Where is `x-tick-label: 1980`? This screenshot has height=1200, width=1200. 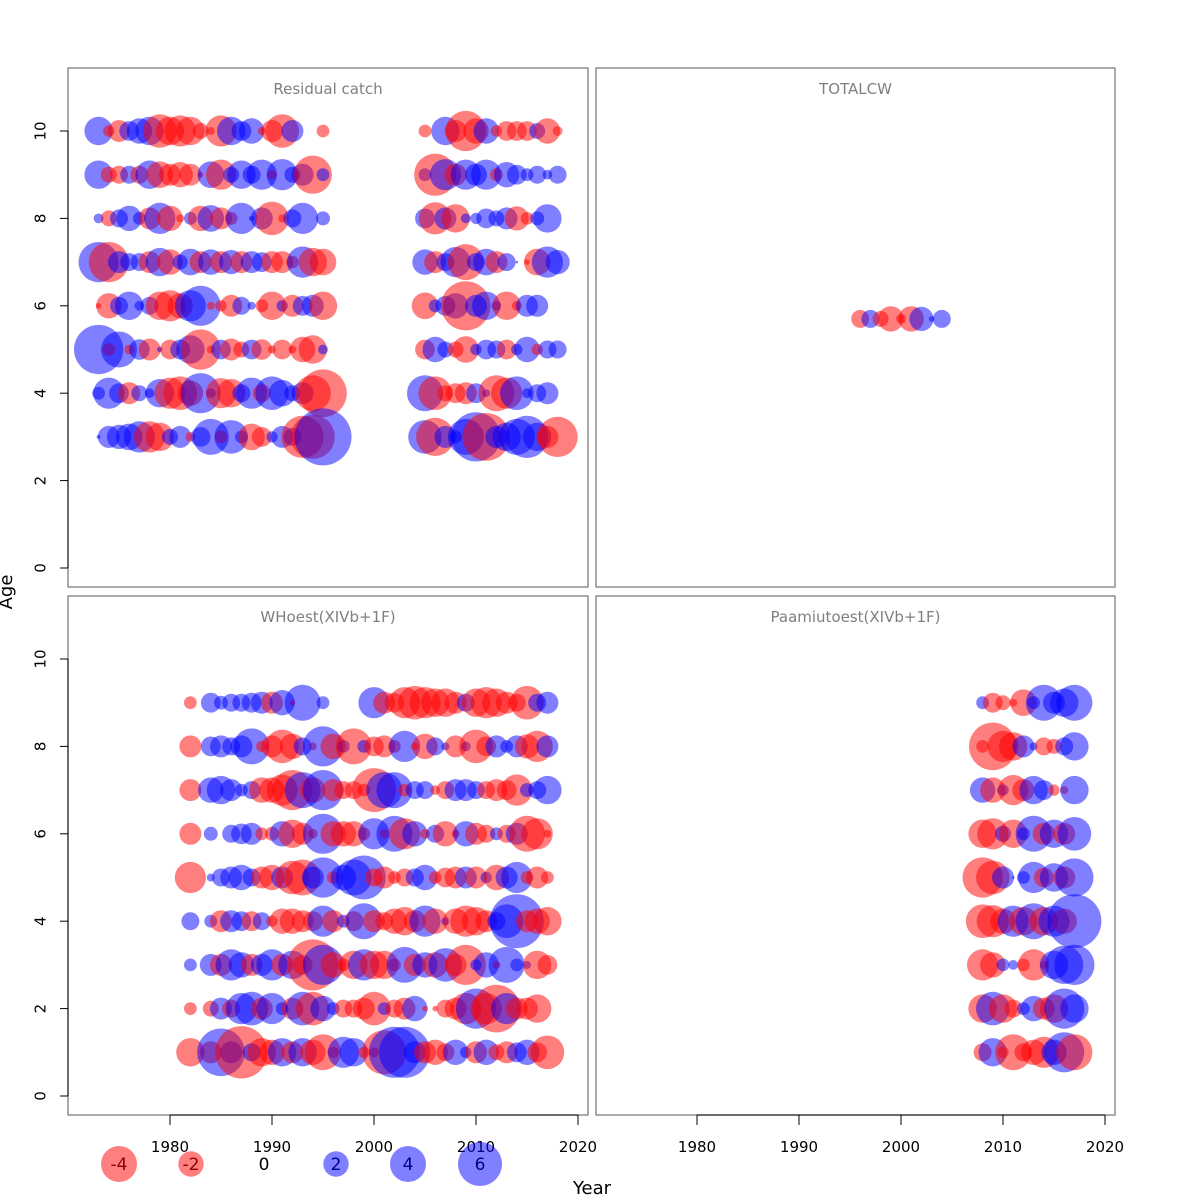
x-tick-label: 1980 is located at coordinates (170, 1147).